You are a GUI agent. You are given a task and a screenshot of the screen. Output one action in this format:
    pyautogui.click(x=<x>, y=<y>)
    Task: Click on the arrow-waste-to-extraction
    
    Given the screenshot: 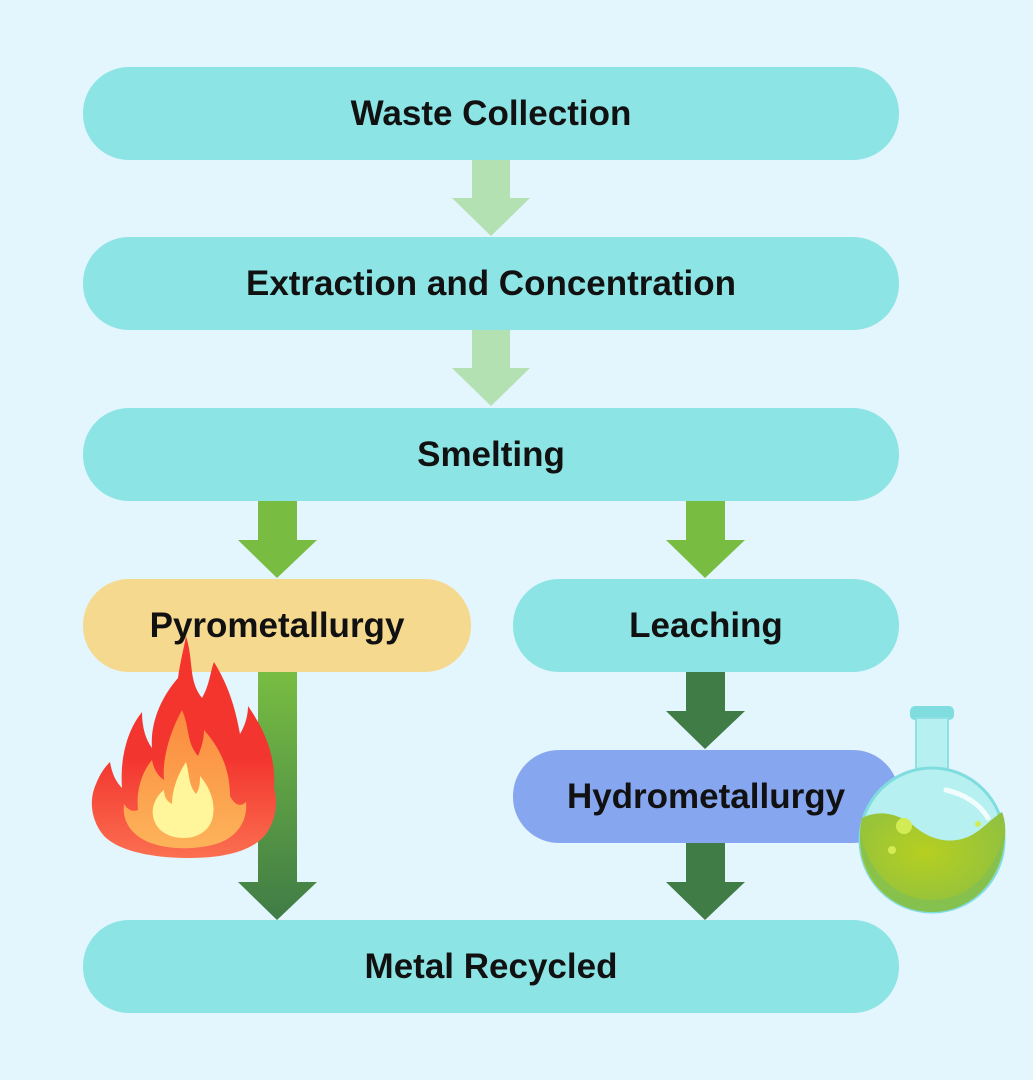 What is the action you would take?
    pyautogui.click(x=491, y=198)
    